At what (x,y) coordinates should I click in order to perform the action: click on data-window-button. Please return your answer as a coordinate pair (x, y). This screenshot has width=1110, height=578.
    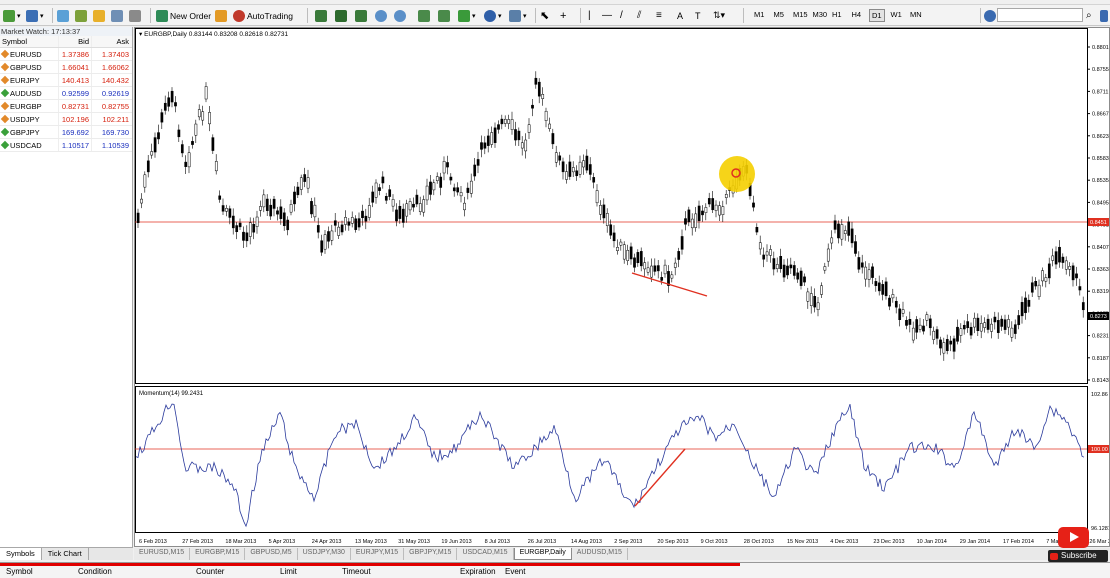
    Looking at the image, I should click on (81, 15).